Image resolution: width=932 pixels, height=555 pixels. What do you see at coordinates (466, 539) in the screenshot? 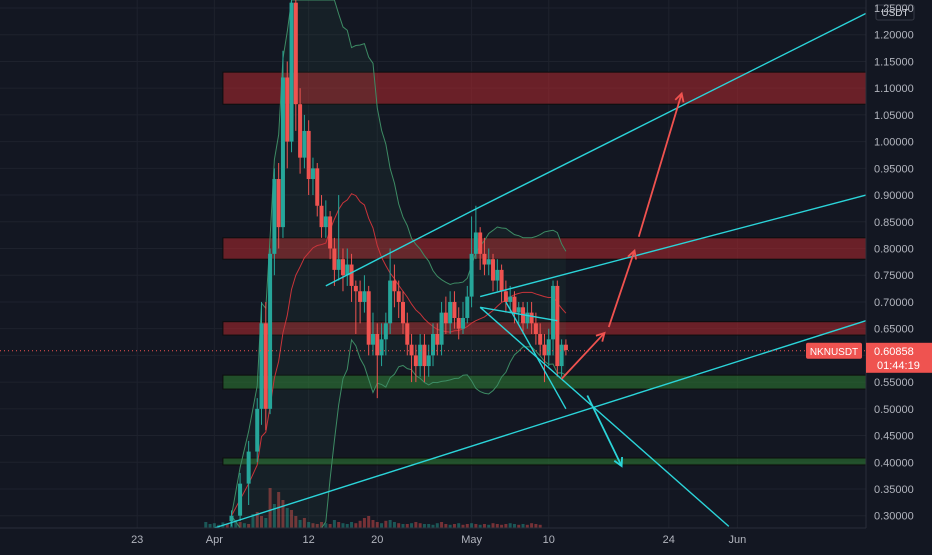
I see `time-axis` at bounding box center [466, 539].